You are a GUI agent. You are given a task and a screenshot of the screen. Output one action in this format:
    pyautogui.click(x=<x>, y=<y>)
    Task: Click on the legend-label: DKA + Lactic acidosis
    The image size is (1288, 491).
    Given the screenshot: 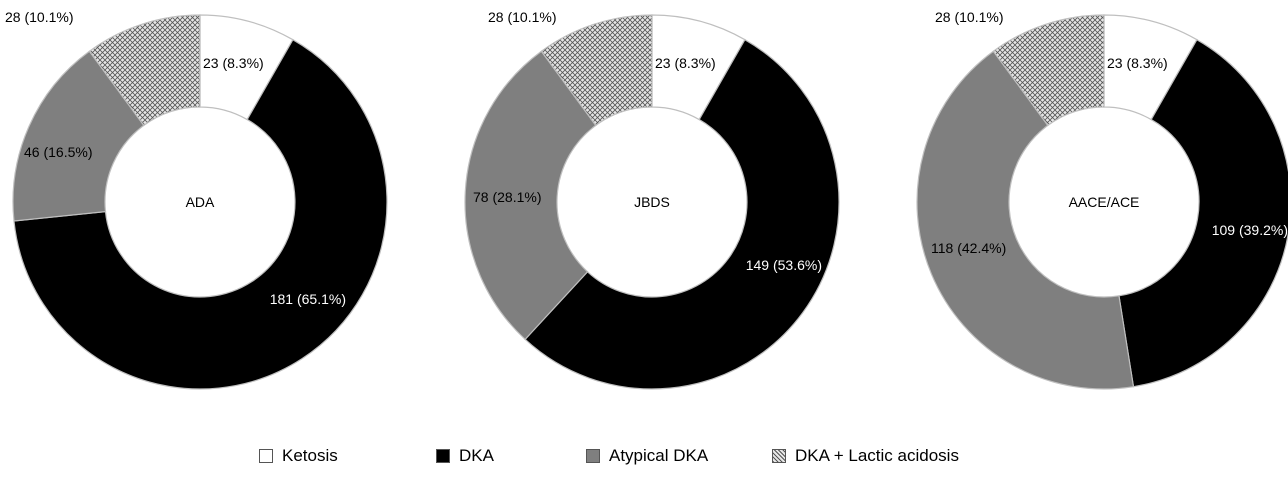 What is the action you would take?
    pyautogui.click(x=877, y=455)
    